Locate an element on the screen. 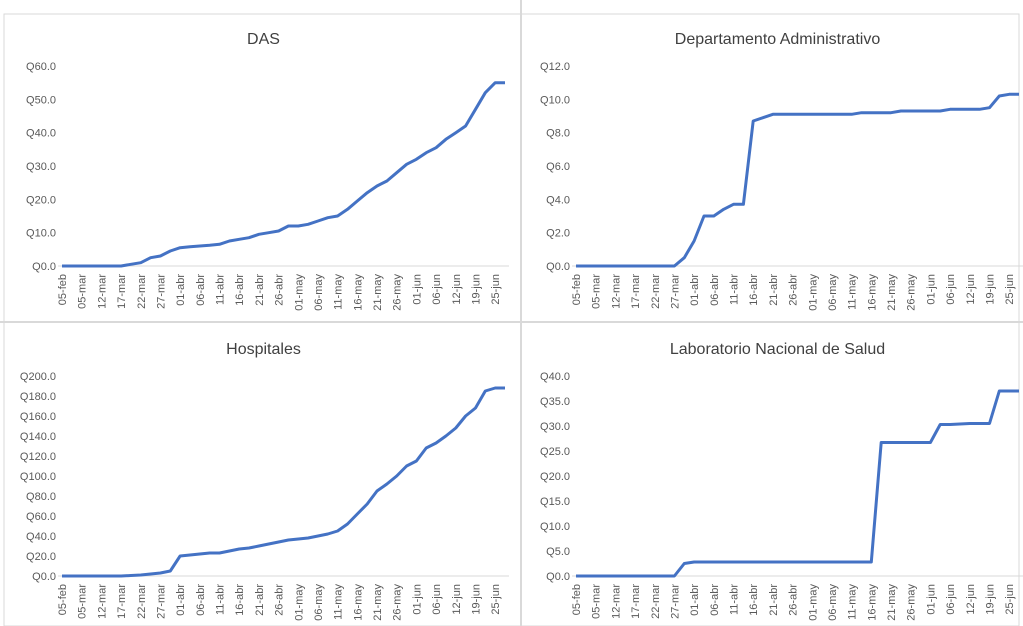 The width and height of the screenshot is (1023, 626). y-tick-label: Q8.0 is located at coordinates (558, 134).